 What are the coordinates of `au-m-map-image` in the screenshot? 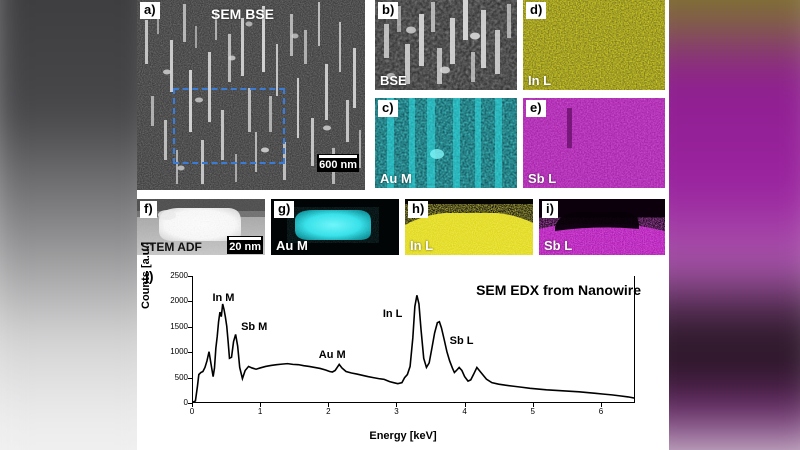 It's located at (446, 143).